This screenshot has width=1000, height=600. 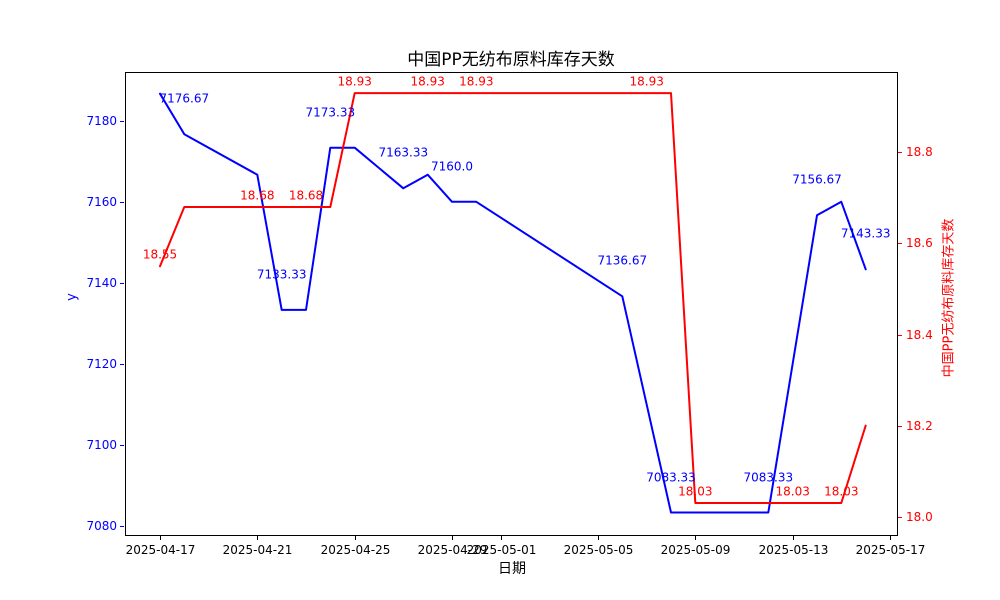 What do you see at coordinates (160, 254) in the screenshot?
I see `point-label-red: 18.55` at bounding box center [160, 254].